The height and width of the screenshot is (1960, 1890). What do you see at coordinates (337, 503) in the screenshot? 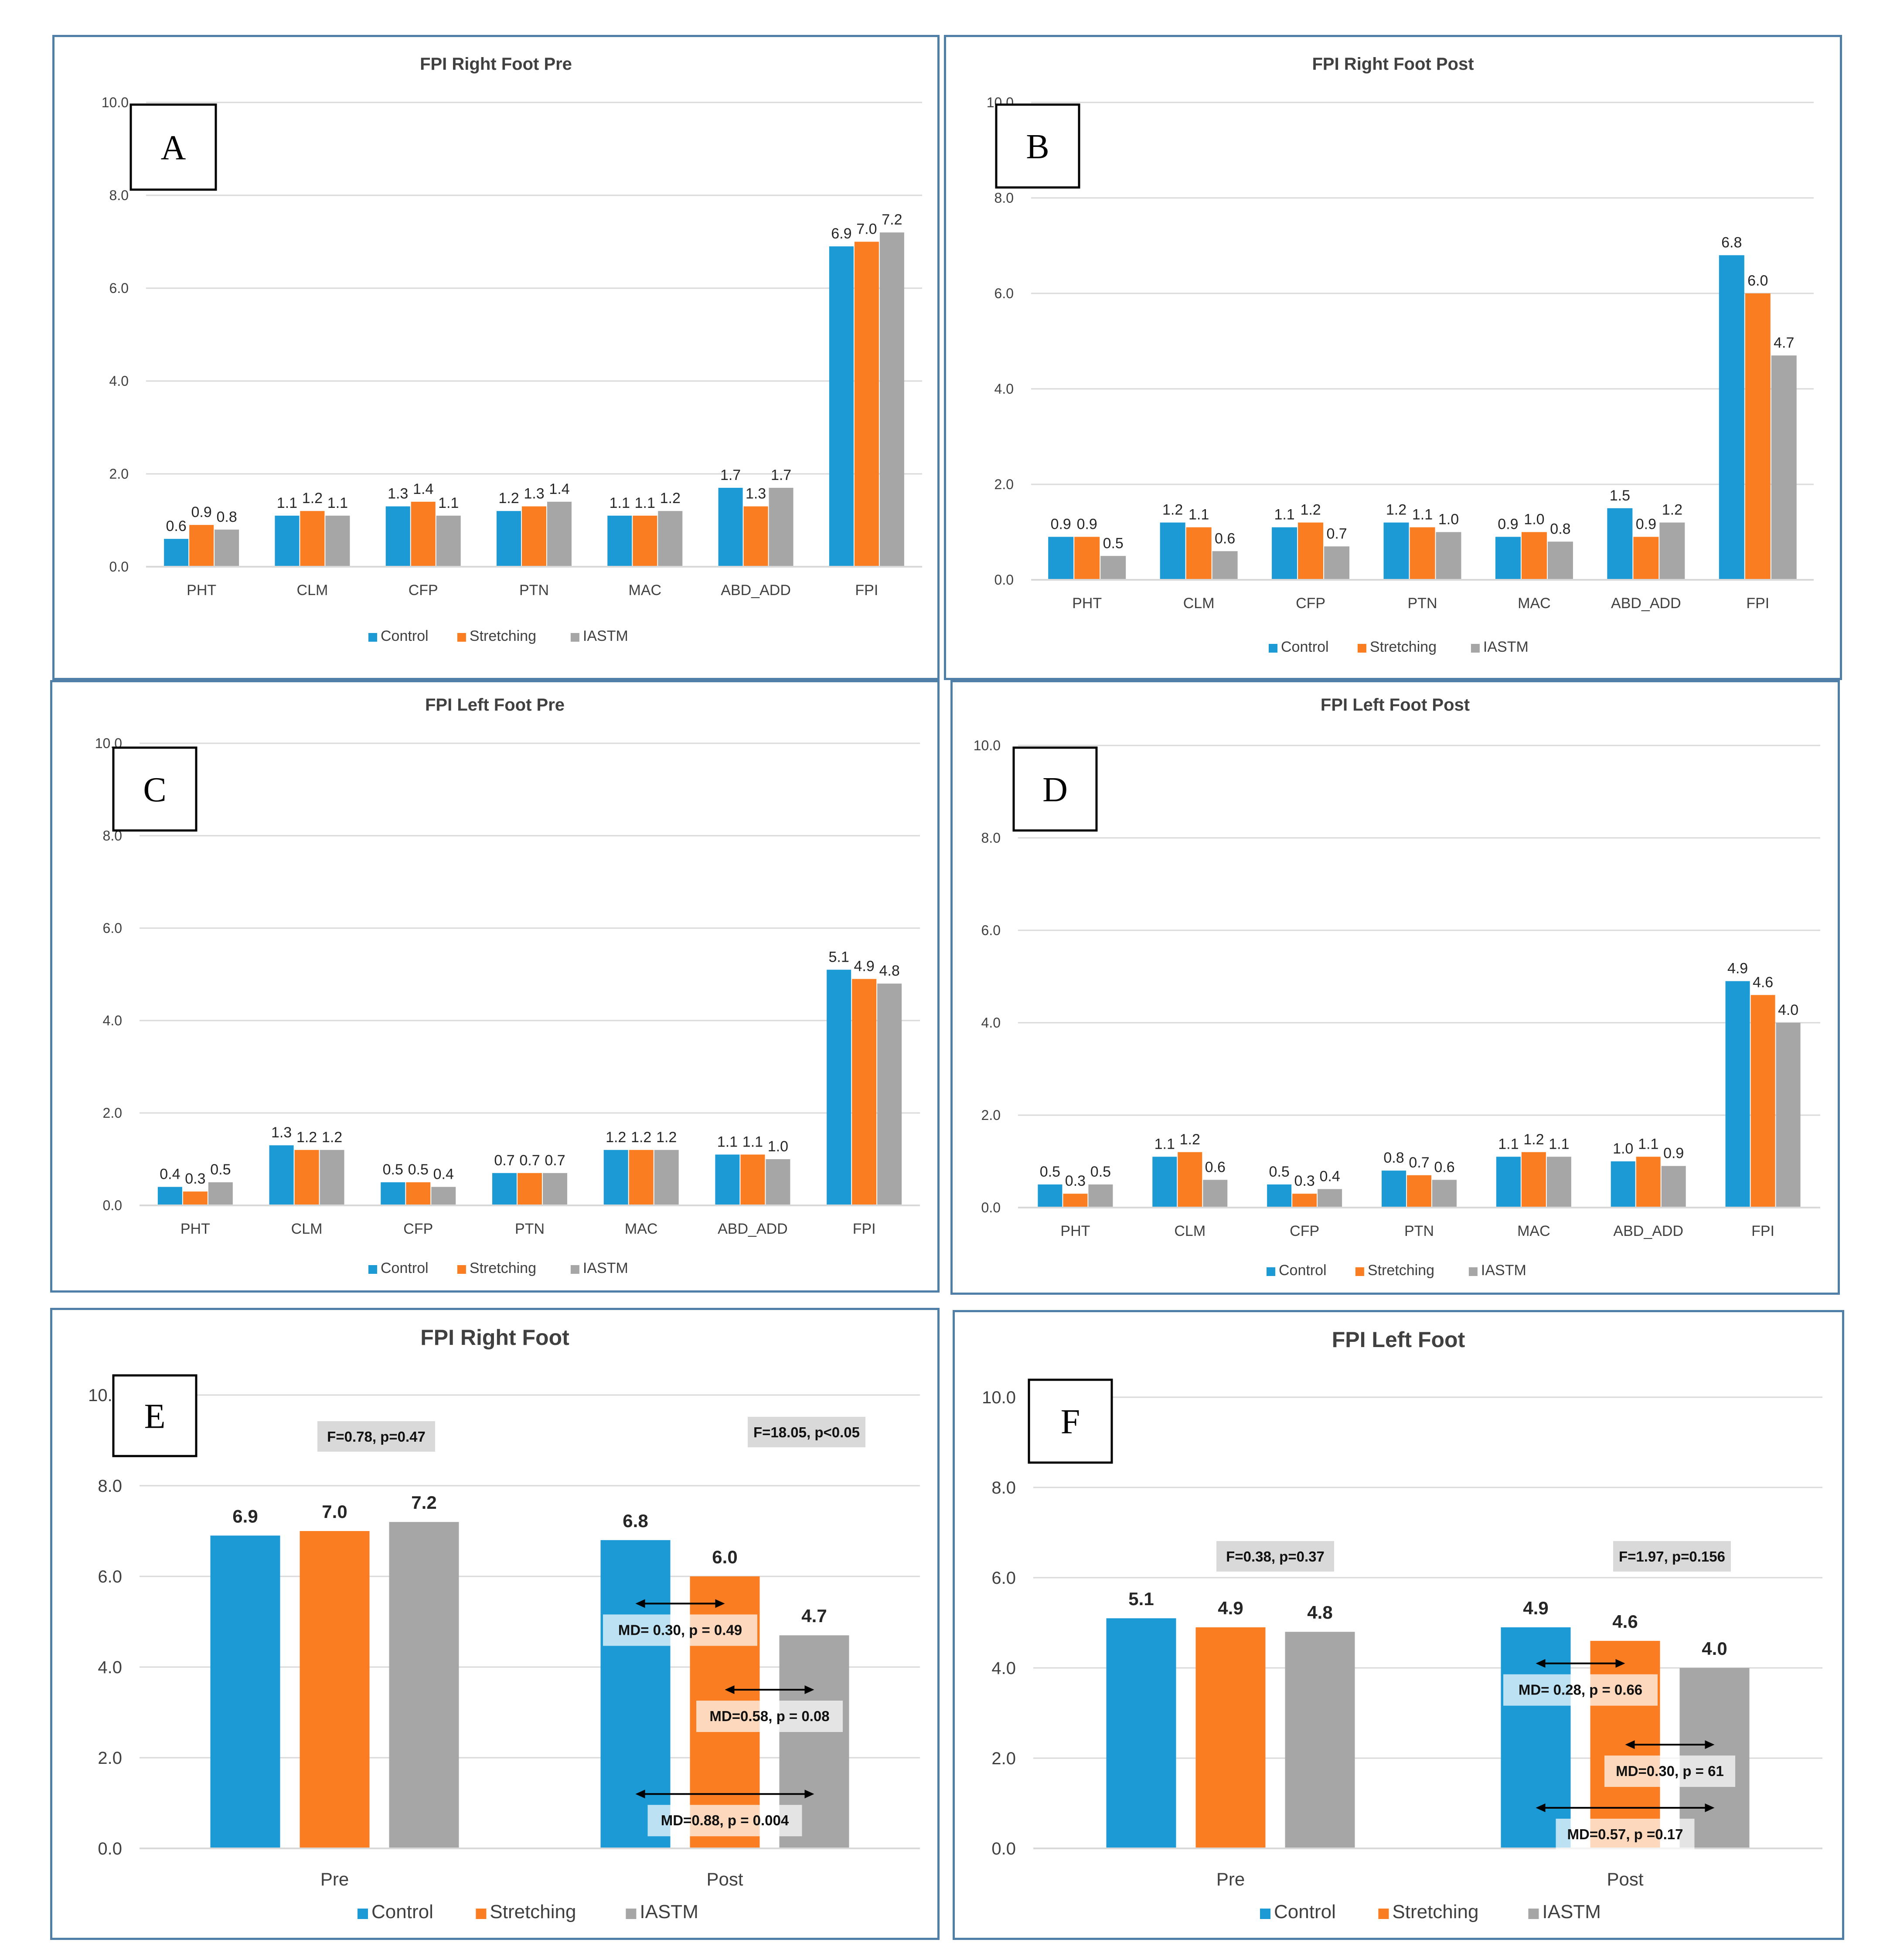
I see `chart-a-data-label: 1.1` at bounding box center [337, 503].